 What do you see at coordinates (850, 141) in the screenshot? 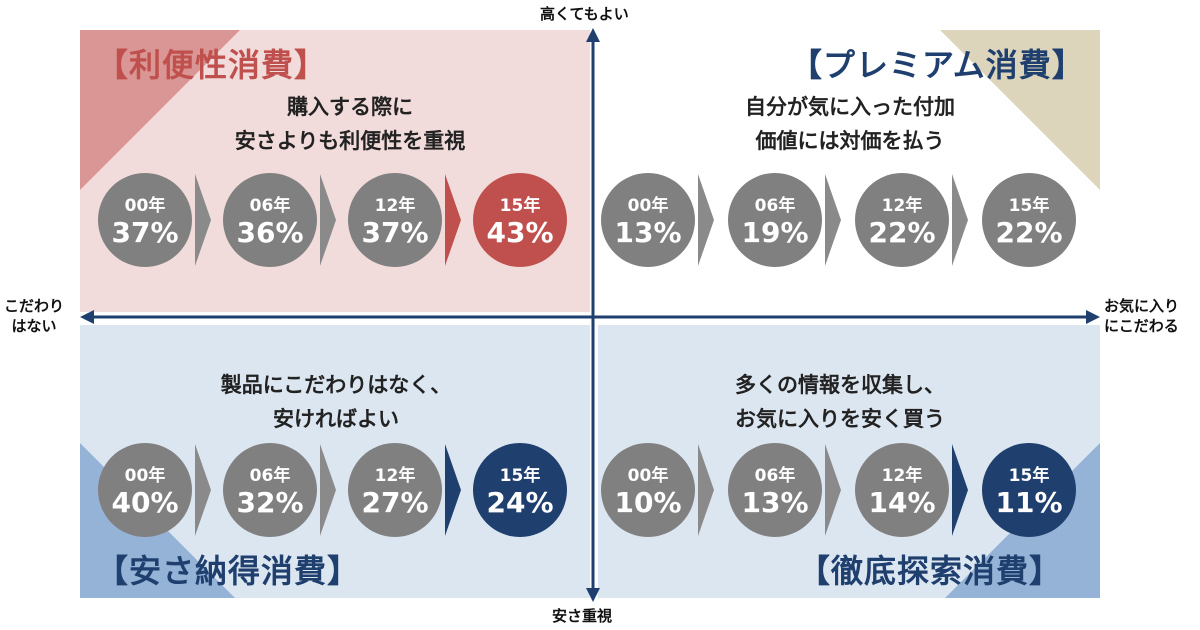
I see `desc-line: 価値には対価を払う` at bounding box center [850, 141].